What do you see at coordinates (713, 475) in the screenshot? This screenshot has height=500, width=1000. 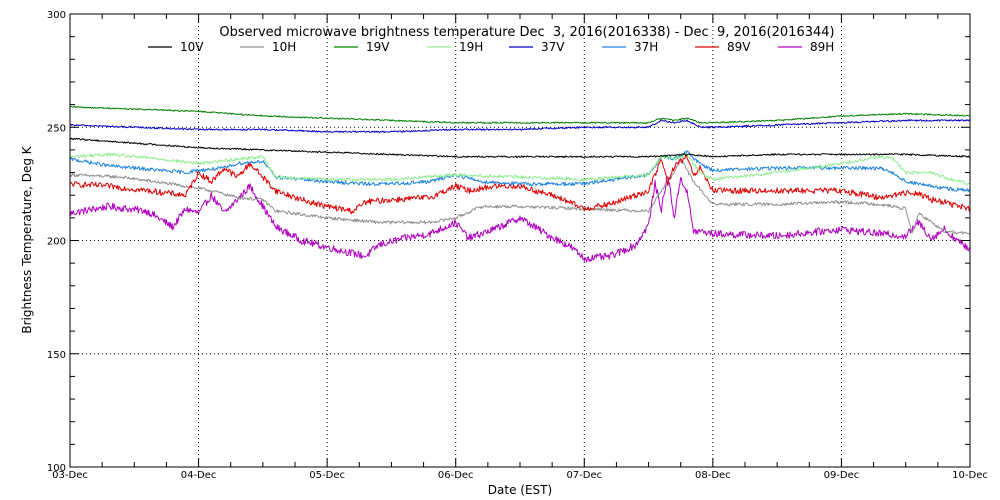 I see `x-tick-label: 08-Dec` at bounding box center [713, 475].